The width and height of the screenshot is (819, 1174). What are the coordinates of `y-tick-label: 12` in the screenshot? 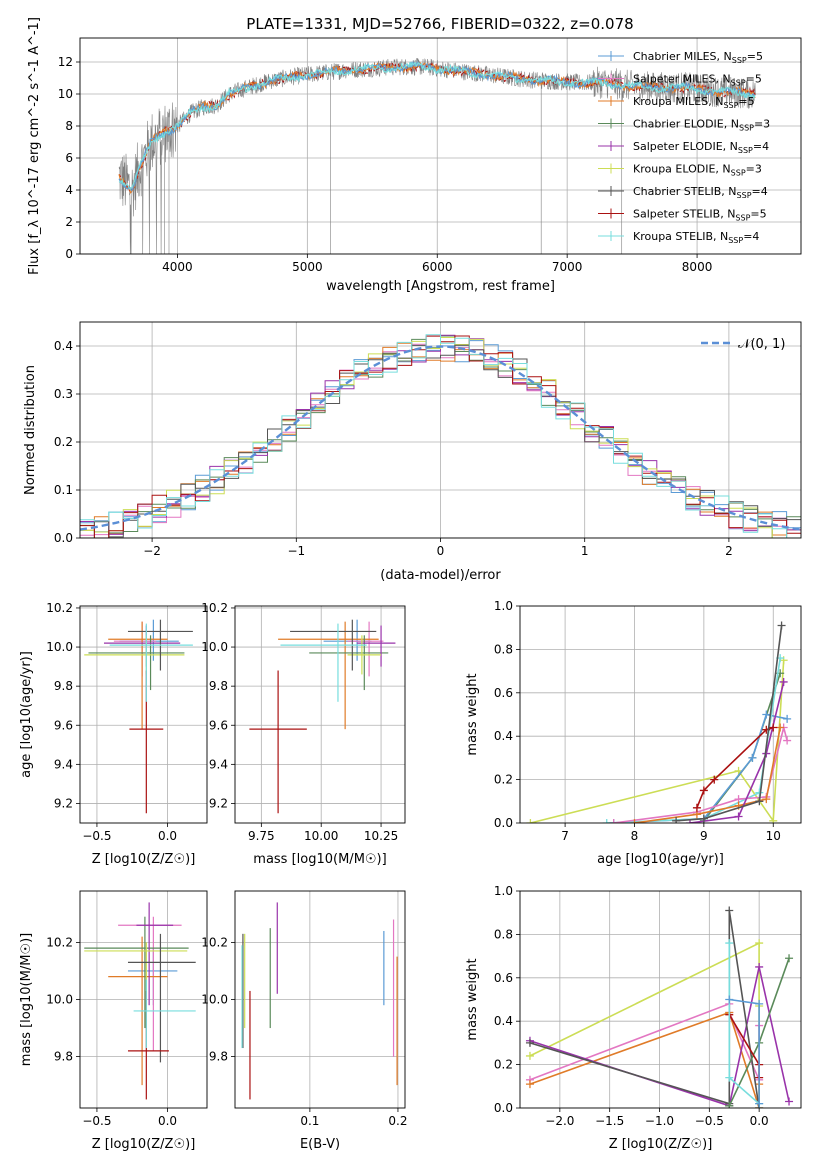 It's located at (65, 62).